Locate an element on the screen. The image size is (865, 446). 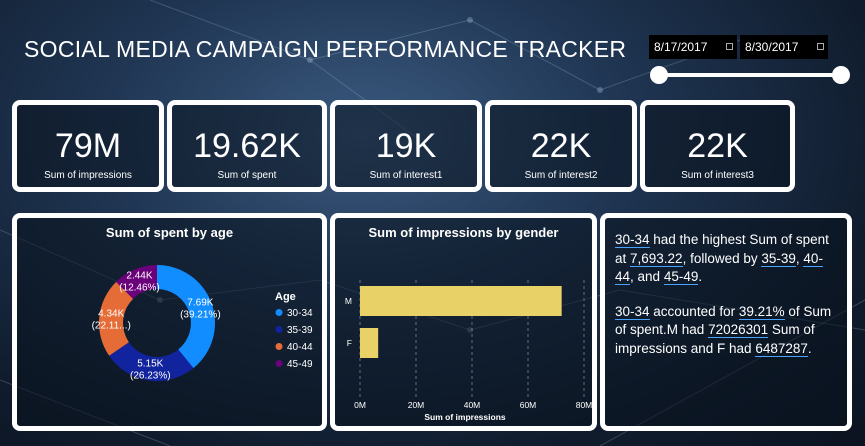
narrative-text-run: Sum of impressions and F had is located at coordinates (715, 339).